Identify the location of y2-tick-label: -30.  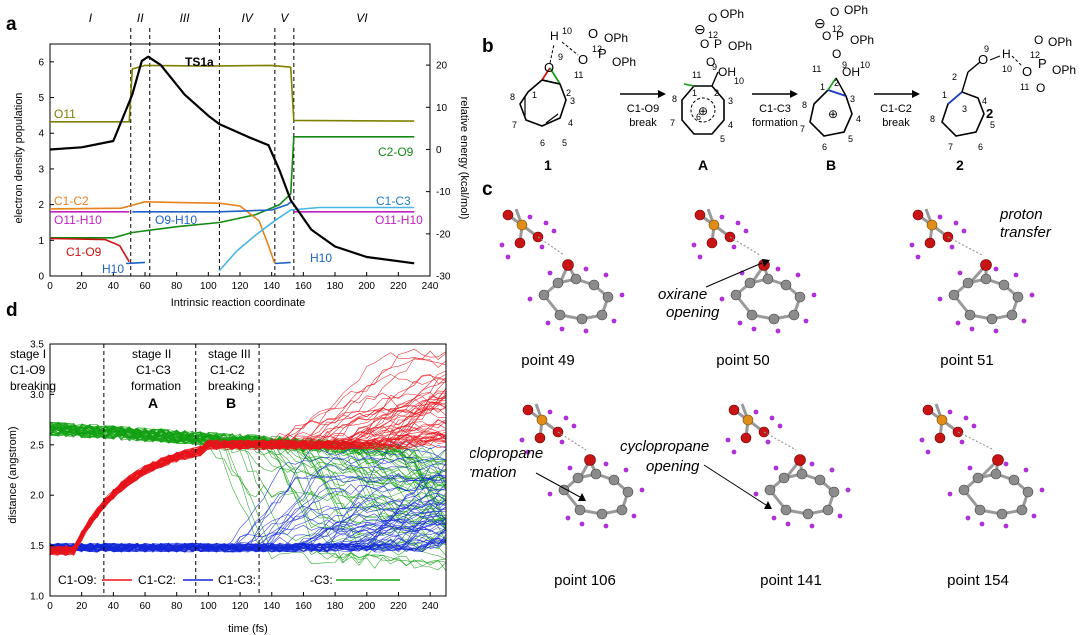
(443, 277).